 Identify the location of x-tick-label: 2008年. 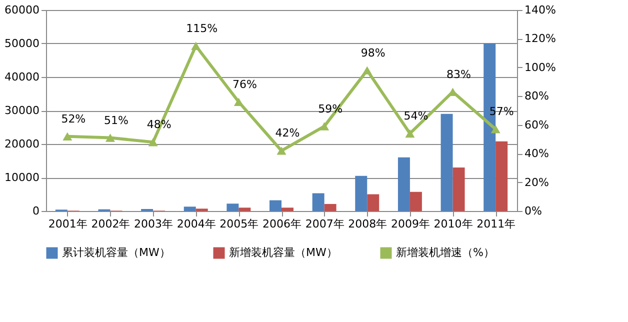
(368, 224).